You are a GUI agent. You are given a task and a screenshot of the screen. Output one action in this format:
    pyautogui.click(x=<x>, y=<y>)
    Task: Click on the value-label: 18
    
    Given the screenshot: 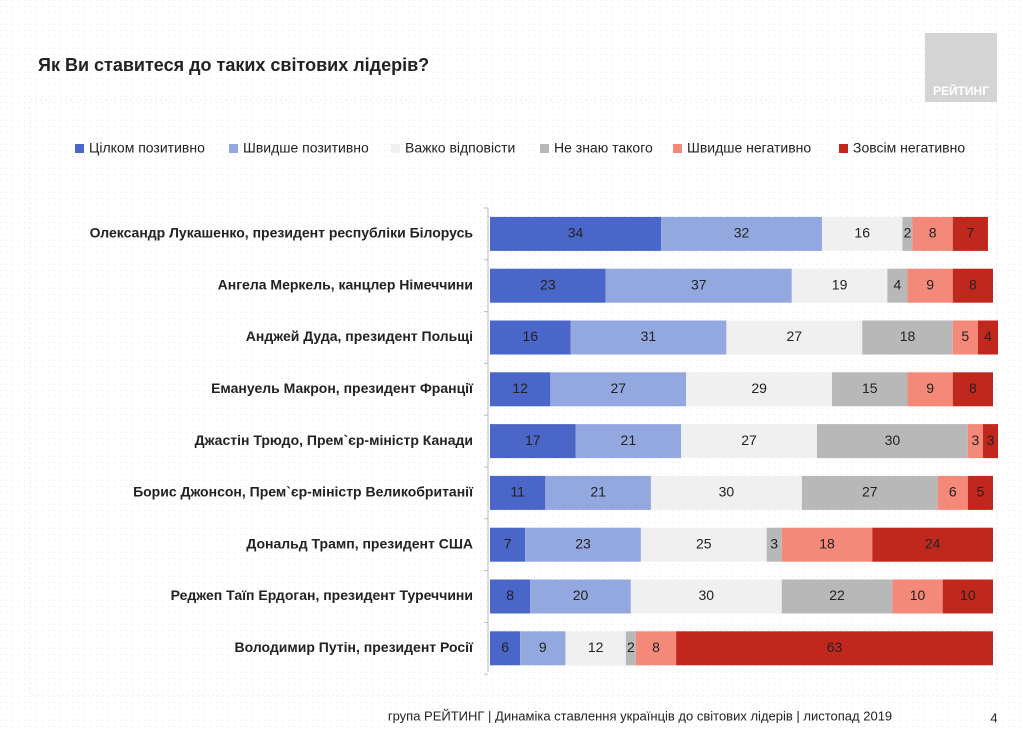 What is the action you would take?
    pyautogui.click(x=827, y=543)
    